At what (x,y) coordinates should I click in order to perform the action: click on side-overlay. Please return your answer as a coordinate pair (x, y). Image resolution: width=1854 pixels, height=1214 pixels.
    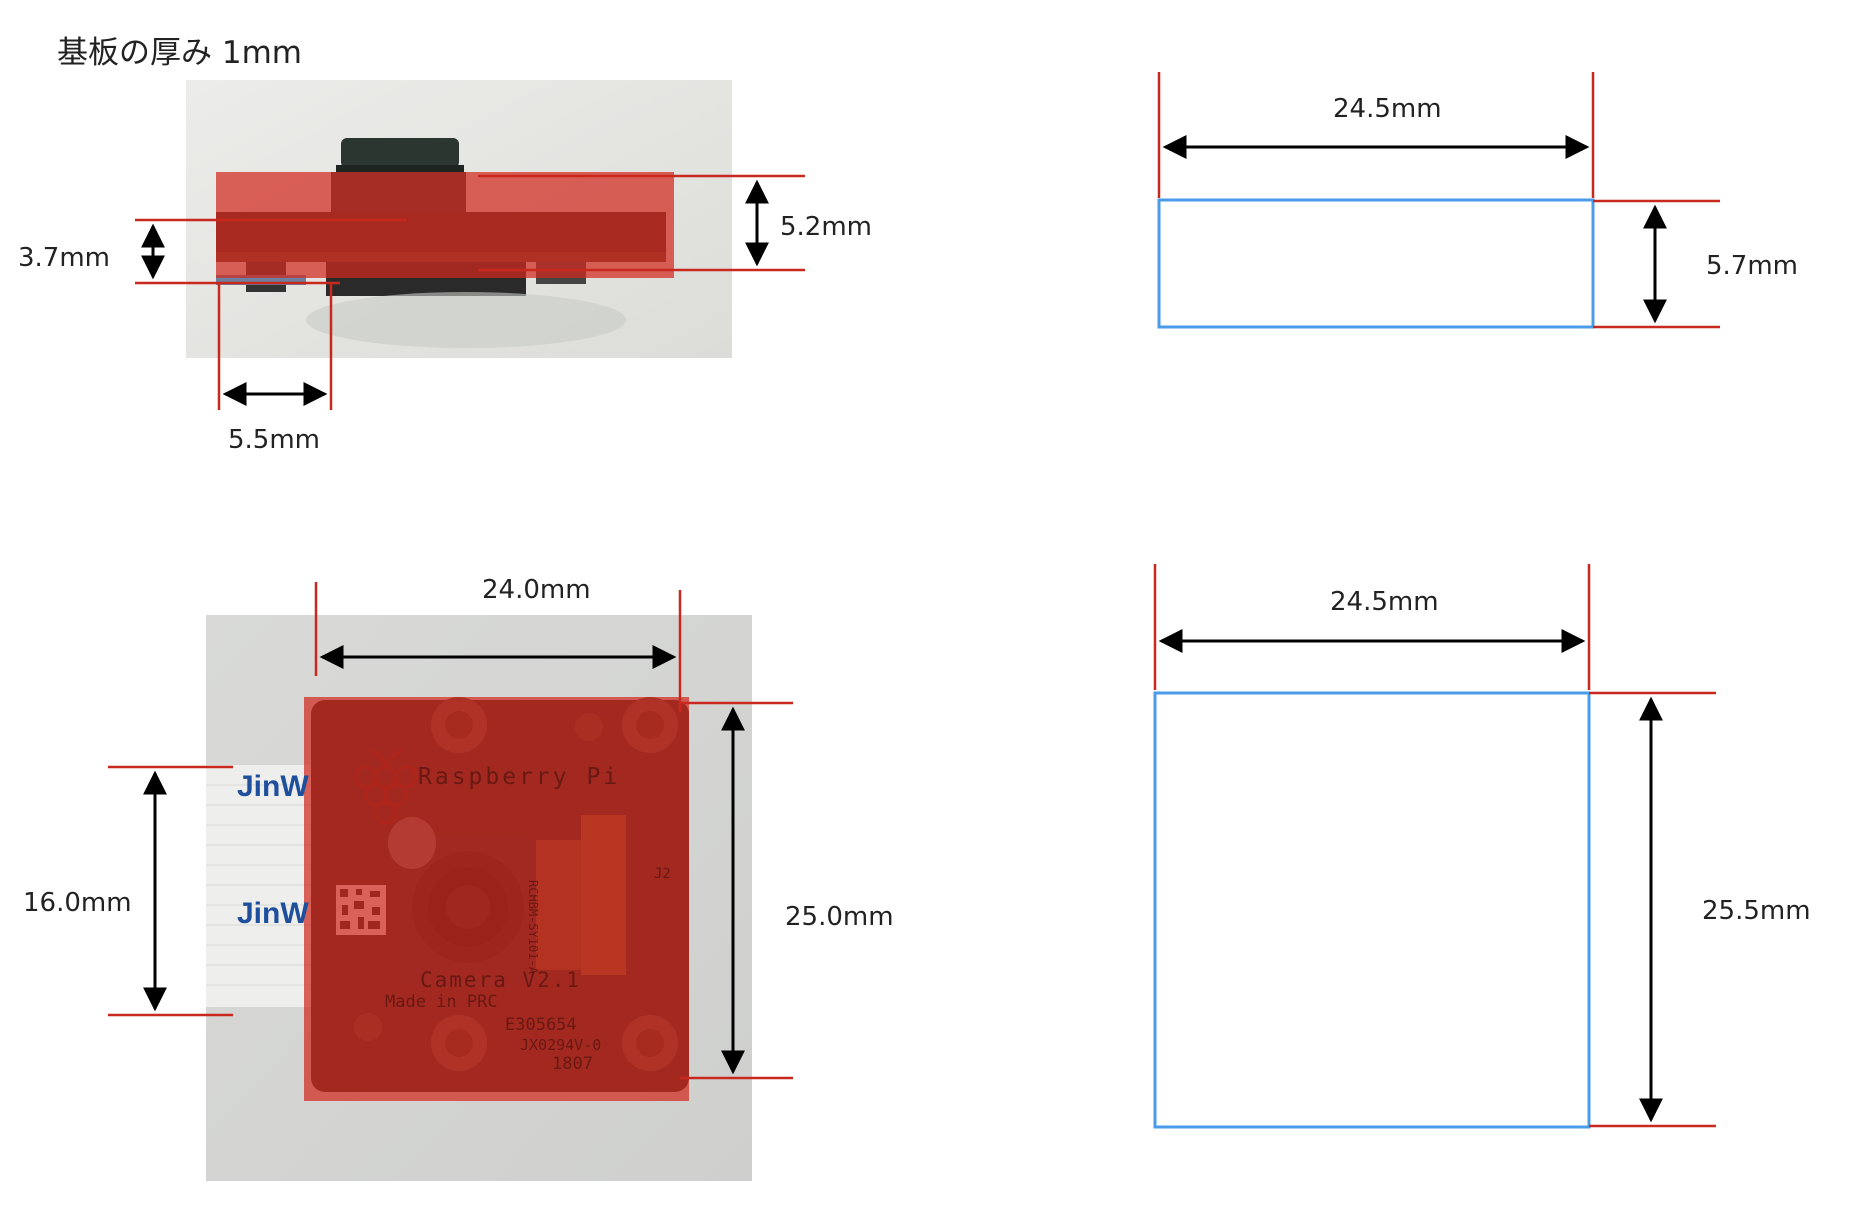
    Looking at the image, I should click on (445, 225).